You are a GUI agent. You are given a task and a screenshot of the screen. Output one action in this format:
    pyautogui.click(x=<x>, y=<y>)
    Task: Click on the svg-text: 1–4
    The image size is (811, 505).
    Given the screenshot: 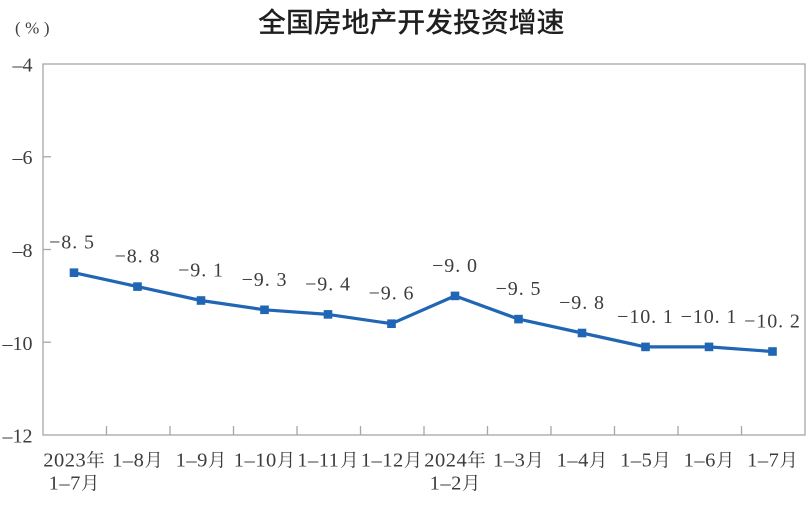 What is the action you would take?
    pyautogui.click(x=573, y=461)
    